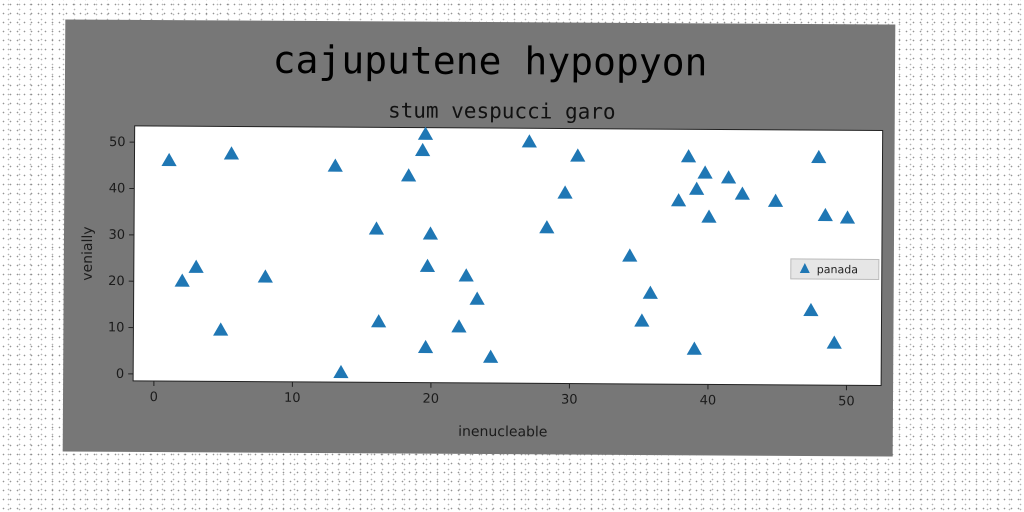 The image size is (1024, 512). I want to click on legend: panada, so click(835, 269).